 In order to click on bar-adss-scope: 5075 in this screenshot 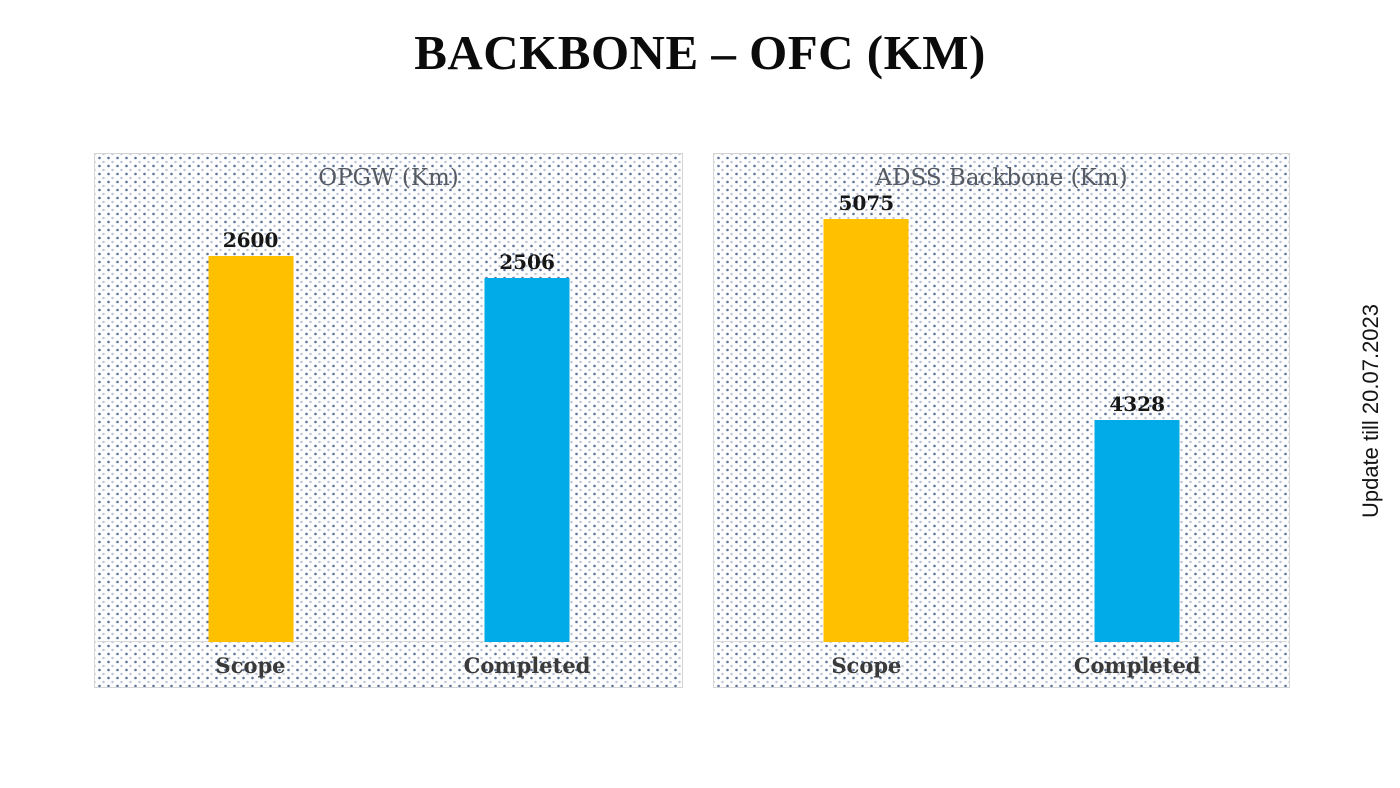, I will do `click(866, 416)`.